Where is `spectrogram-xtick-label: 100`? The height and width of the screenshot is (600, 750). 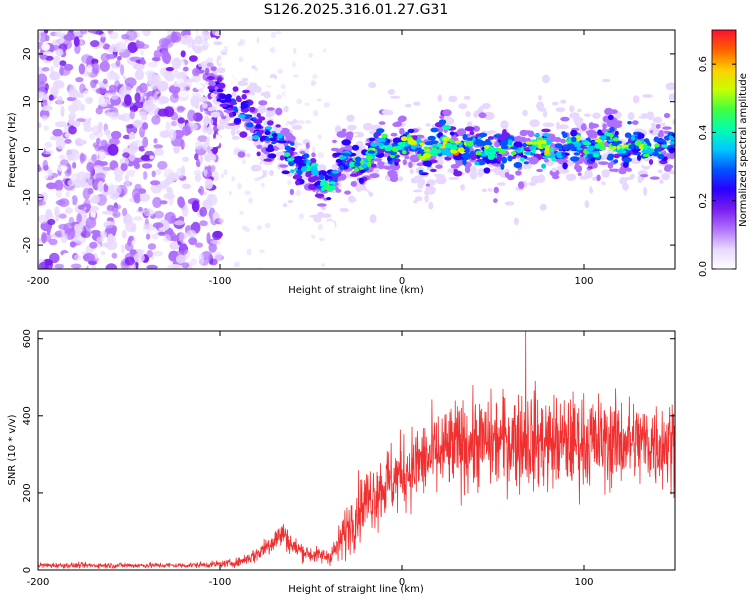
spectrogram-xtick-label: 100 is located at coordinates (583, 281).